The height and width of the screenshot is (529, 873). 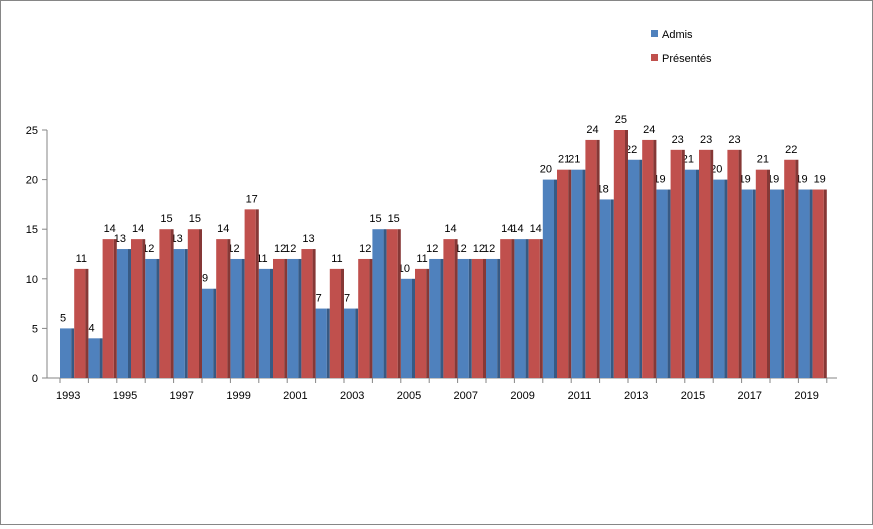 What do you see at coordinates (125, 396) in the screenshot?
I see `x-tick-label: 1995` at bounding box center [125, 396].